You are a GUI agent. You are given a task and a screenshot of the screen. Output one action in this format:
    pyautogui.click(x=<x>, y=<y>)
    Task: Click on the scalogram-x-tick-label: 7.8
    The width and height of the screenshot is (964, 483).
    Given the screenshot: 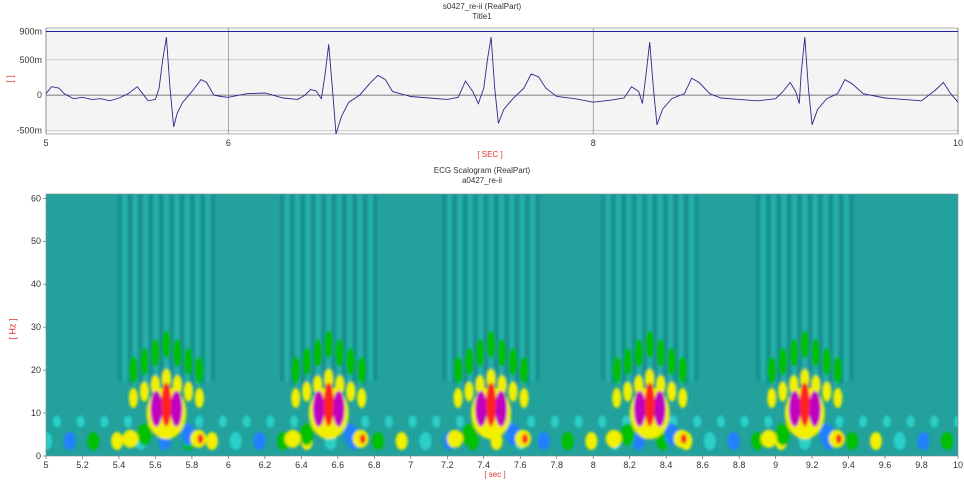 What is the action you would take?
    pyautogui.click(x=556, y=465)
    